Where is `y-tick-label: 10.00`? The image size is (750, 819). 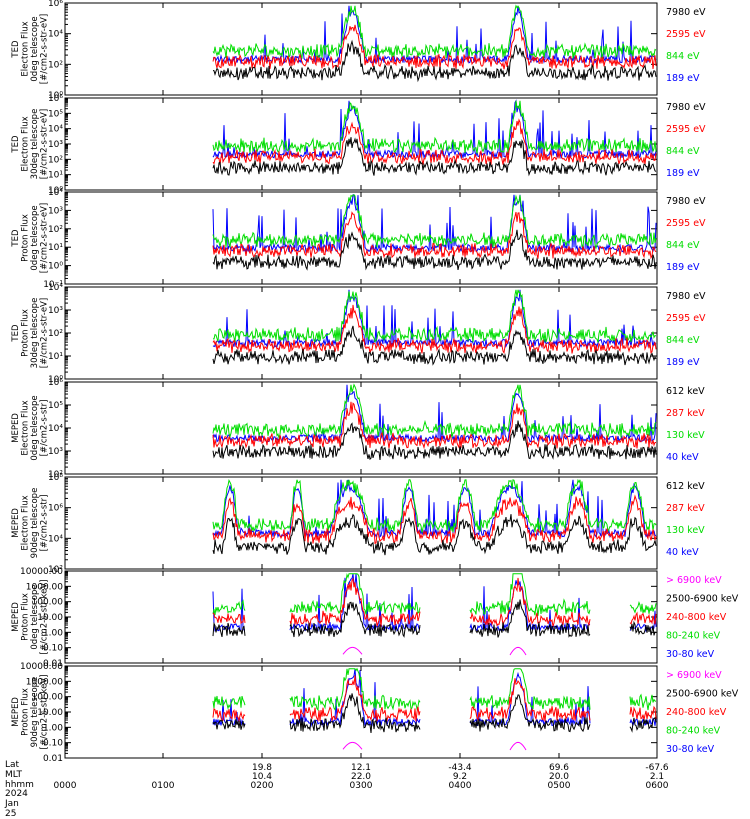 y-tick-label: 10.00 is located at coordinates (50, 713).